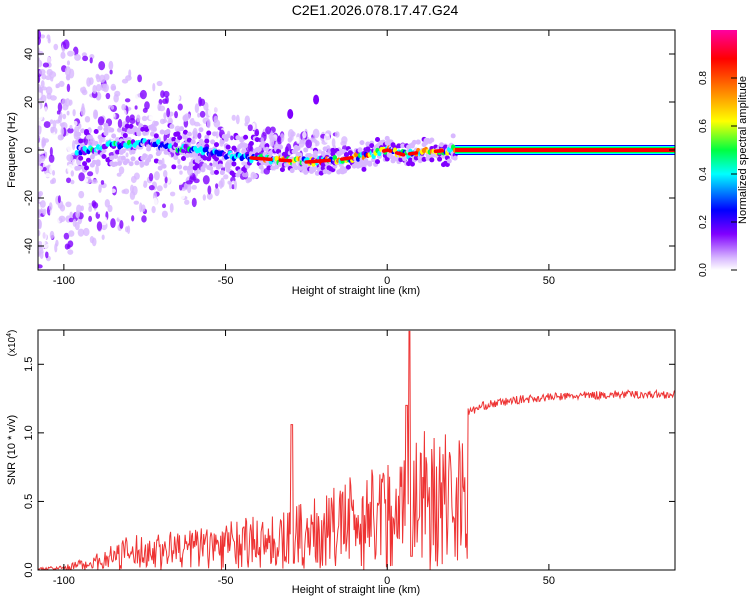 This screenshot has width=750, height=600. What do you see at coordinates (29, 501) in the screenshot?
I see `snr-y-tick-label: 0.5` at bounding box center [29, 501].